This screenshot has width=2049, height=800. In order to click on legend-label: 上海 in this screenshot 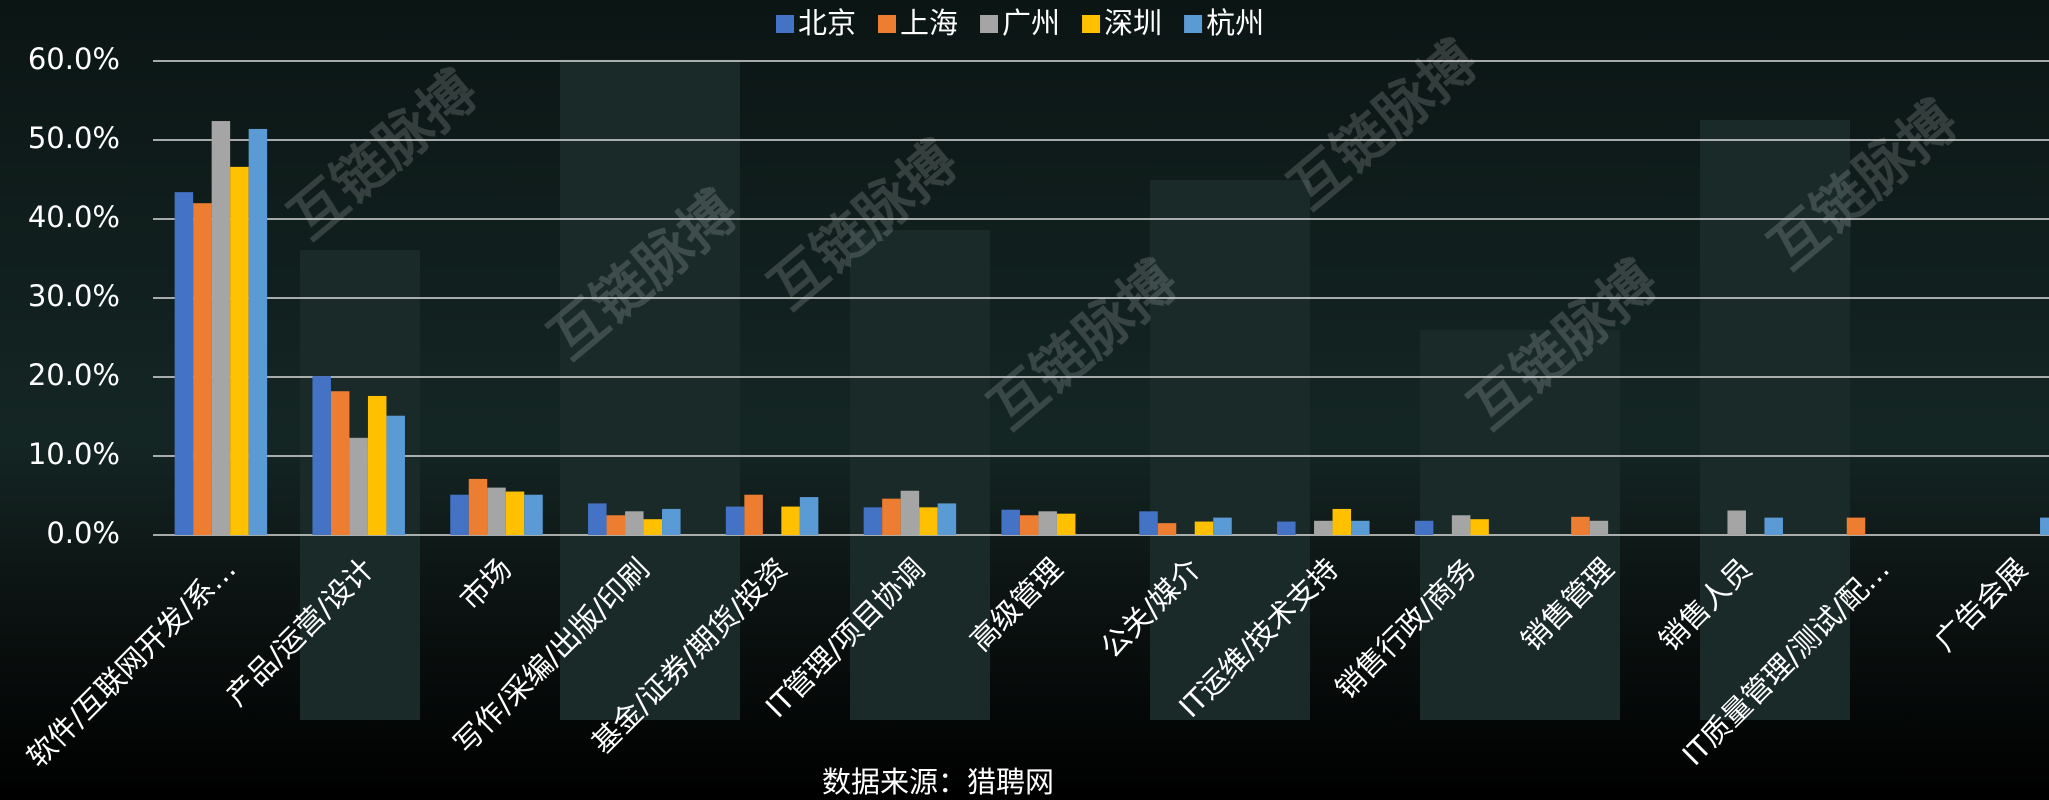, I will do `click(929, 23)`.